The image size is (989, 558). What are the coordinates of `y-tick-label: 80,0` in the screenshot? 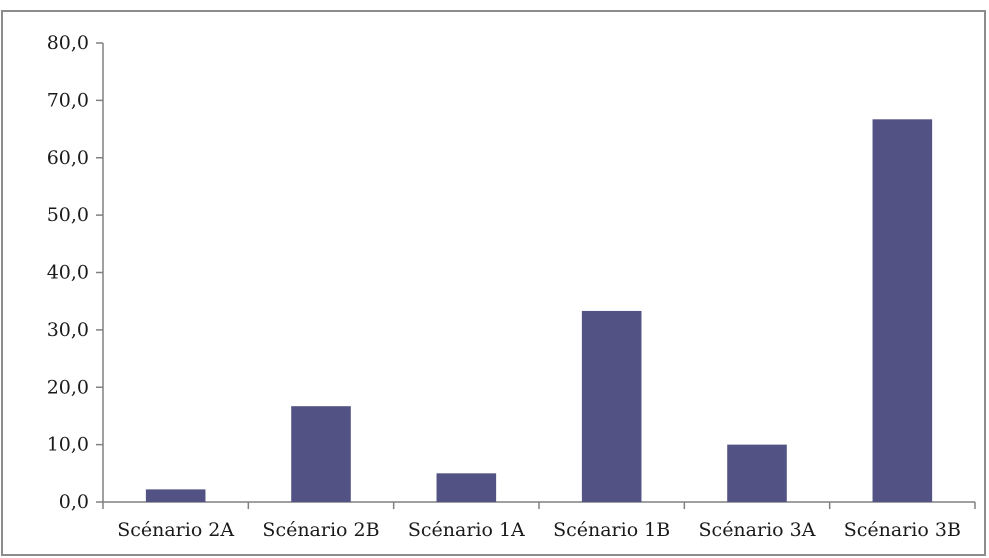 It's located at (68, 43).